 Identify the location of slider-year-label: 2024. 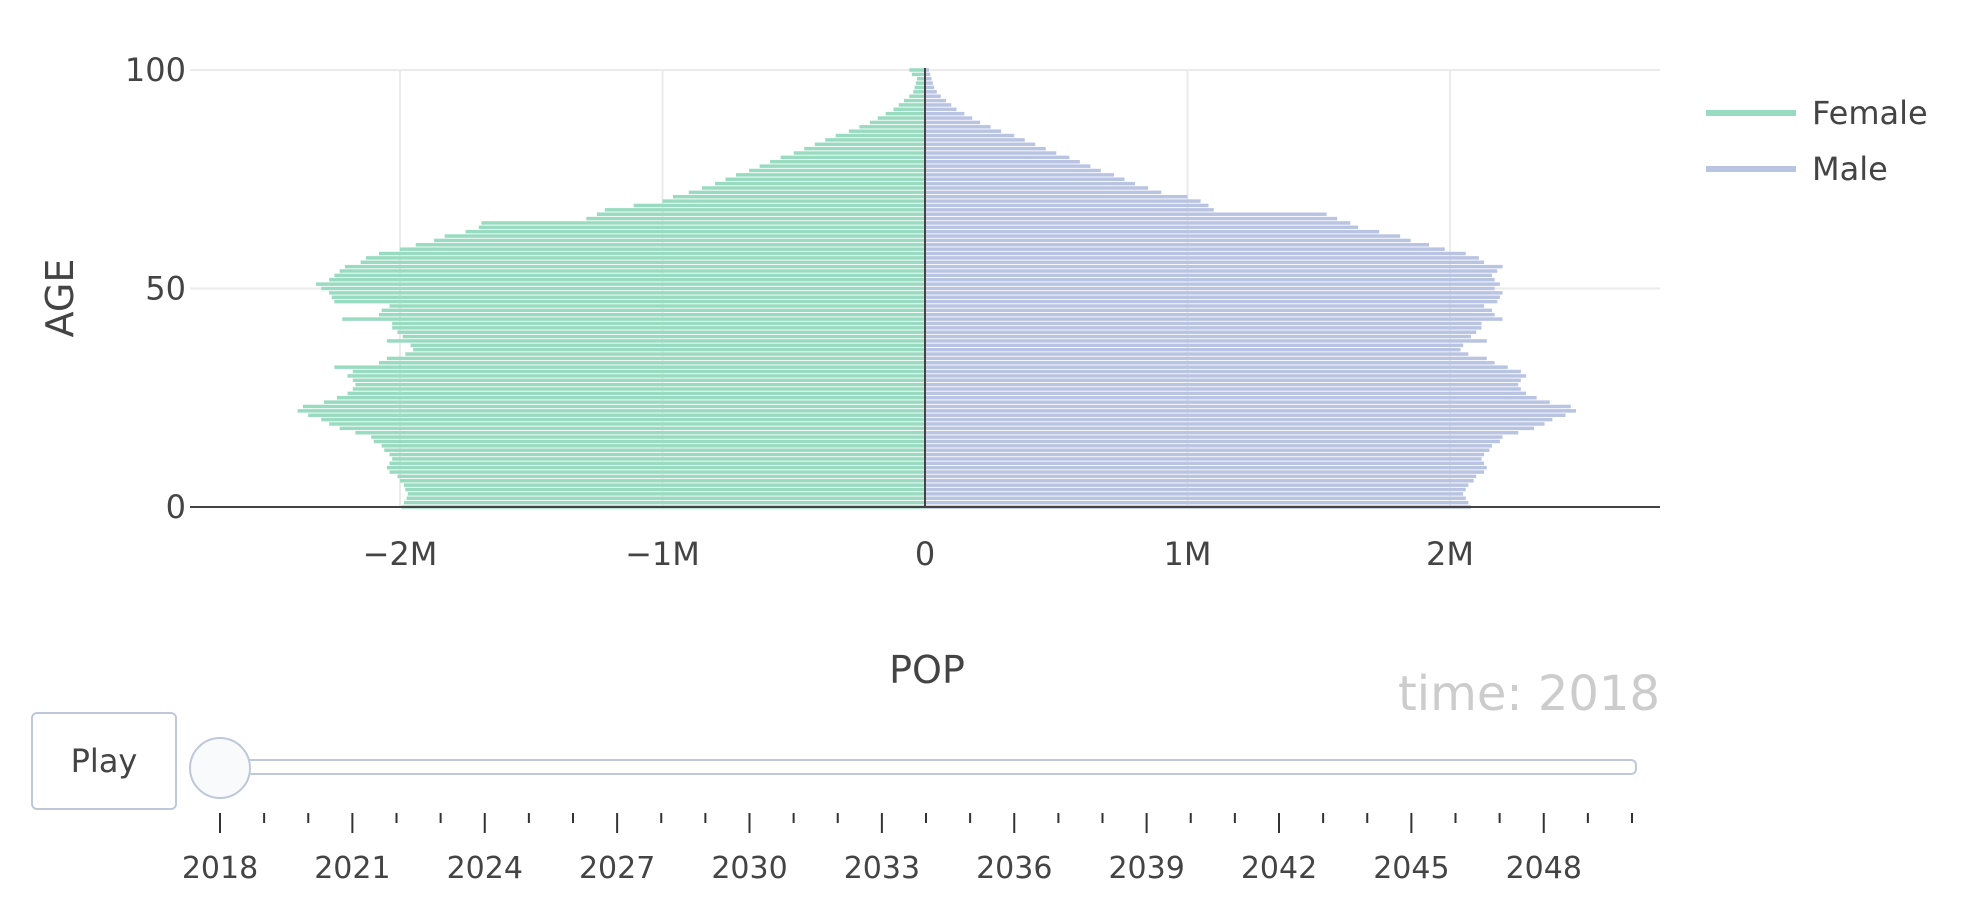
(485, 868).